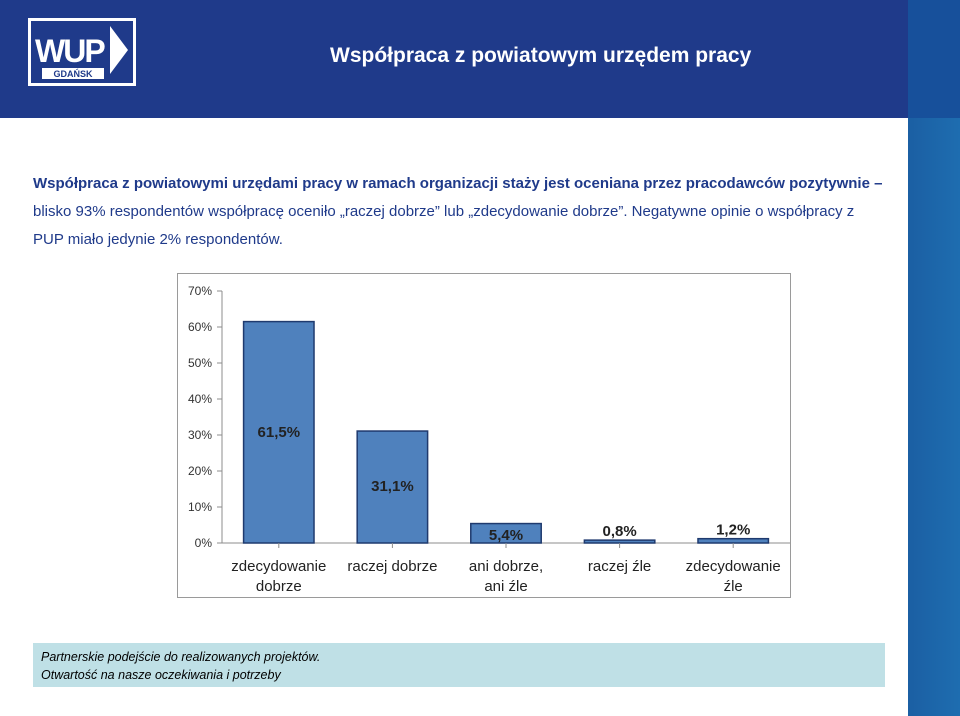 This screenshot has height=716, width=960. I want to click on x-tick-label: źle, so click(733, 586).